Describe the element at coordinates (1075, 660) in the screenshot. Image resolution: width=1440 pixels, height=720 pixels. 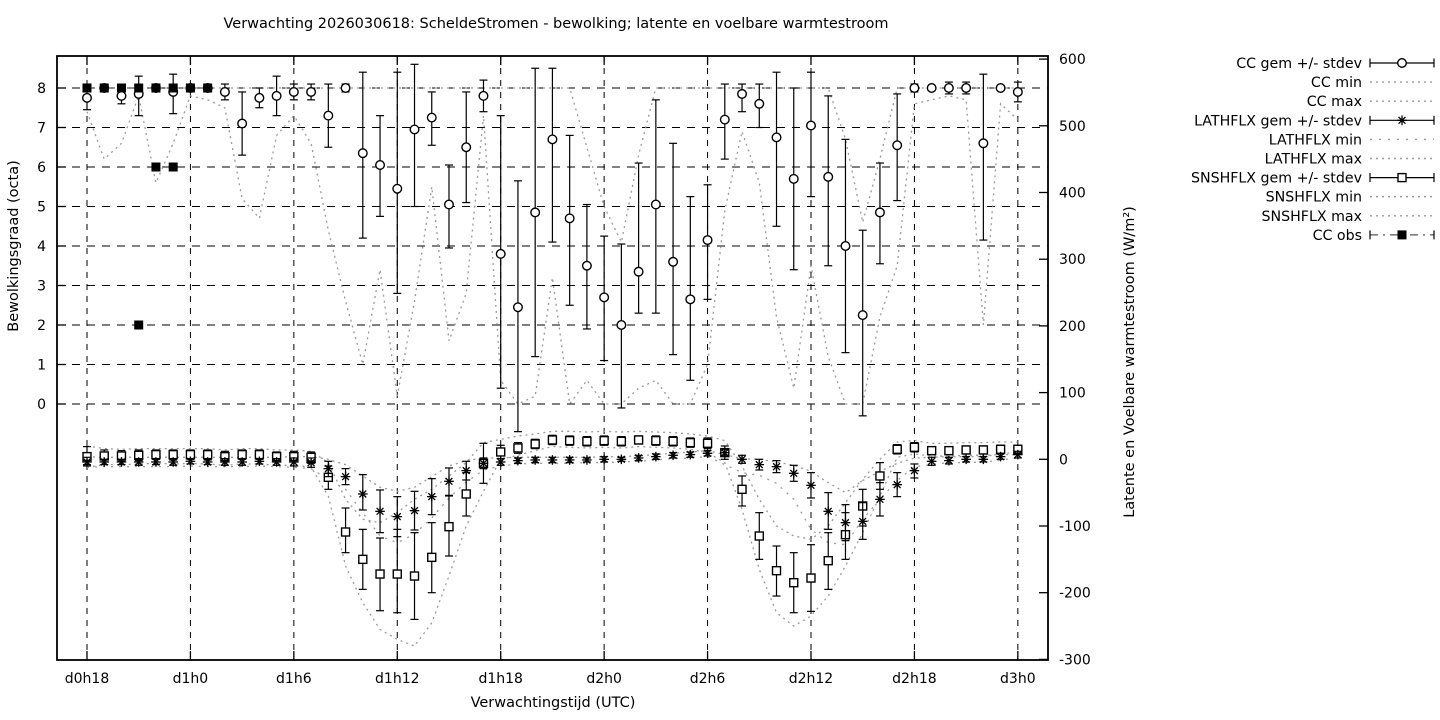
I see `y-right-tick-label: -300` at that location.